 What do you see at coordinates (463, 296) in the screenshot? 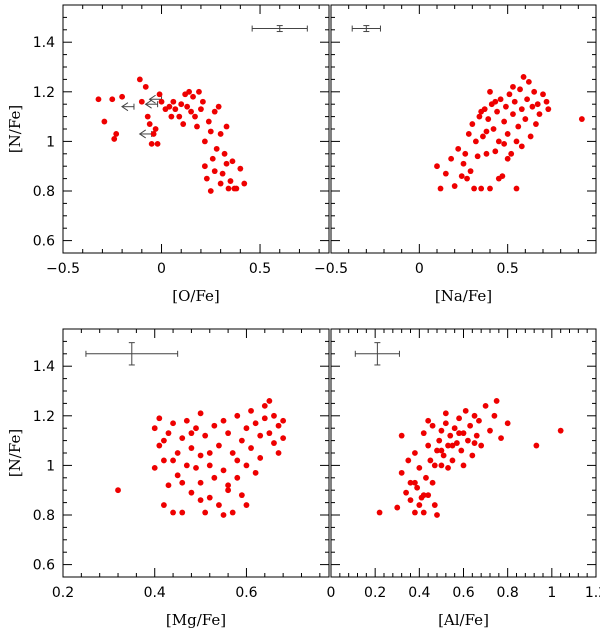
I see `x-axis-label: [Na/Fe]` at bounding box center [463, 296].